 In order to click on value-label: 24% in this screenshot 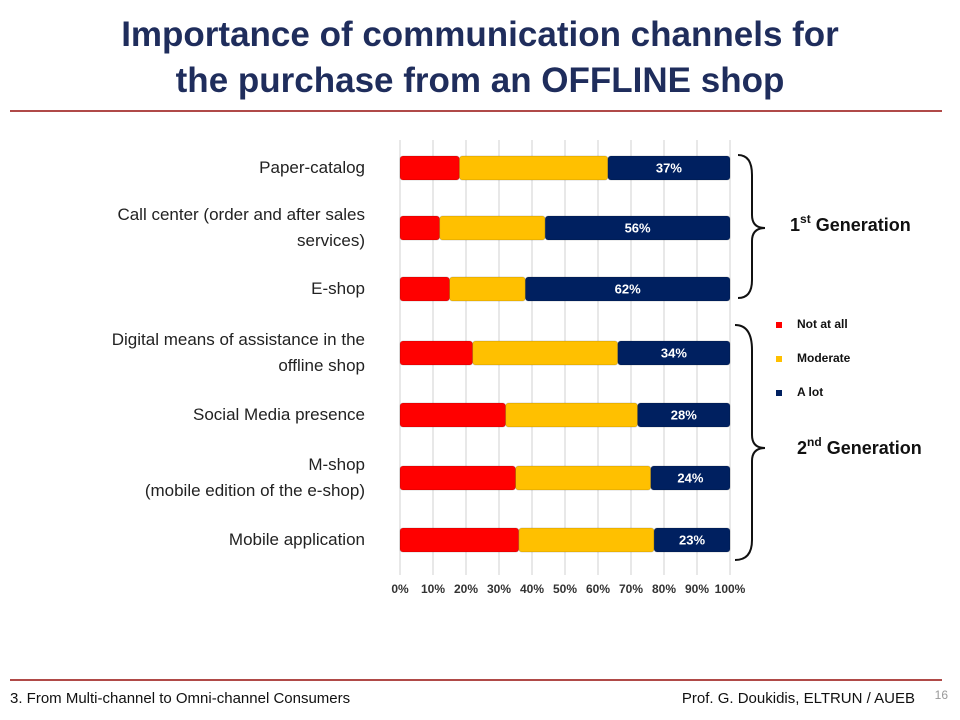, I will do `click(690, 477)`.